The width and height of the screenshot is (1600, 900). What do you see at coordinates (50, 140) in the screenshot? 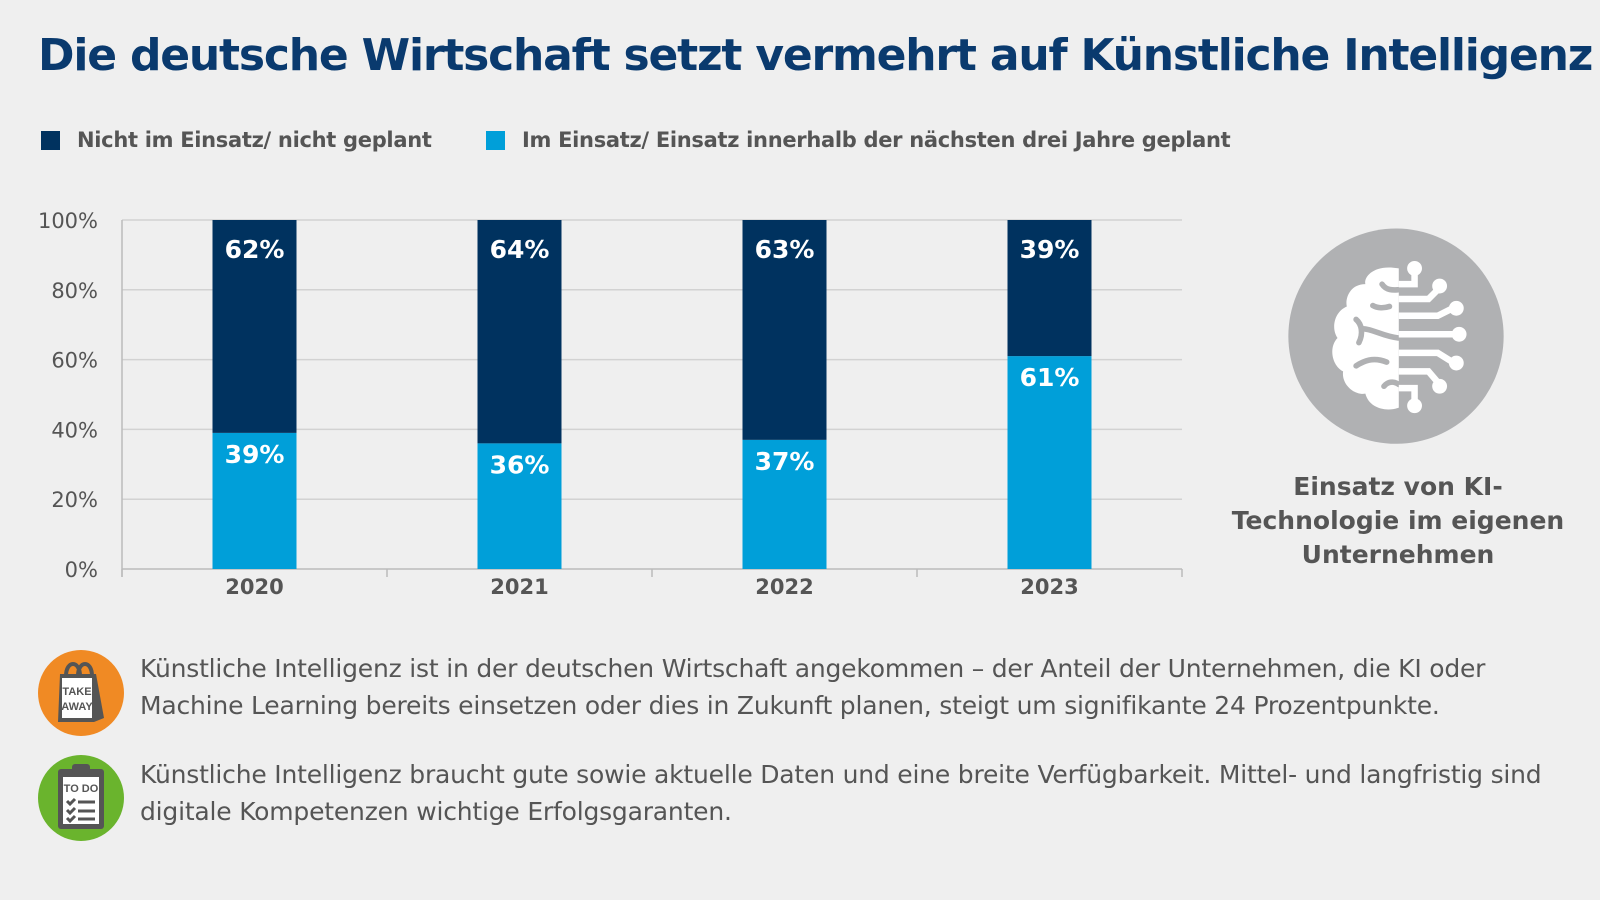
I see `legend-swatch-dark` at bounding box center [50, 140].